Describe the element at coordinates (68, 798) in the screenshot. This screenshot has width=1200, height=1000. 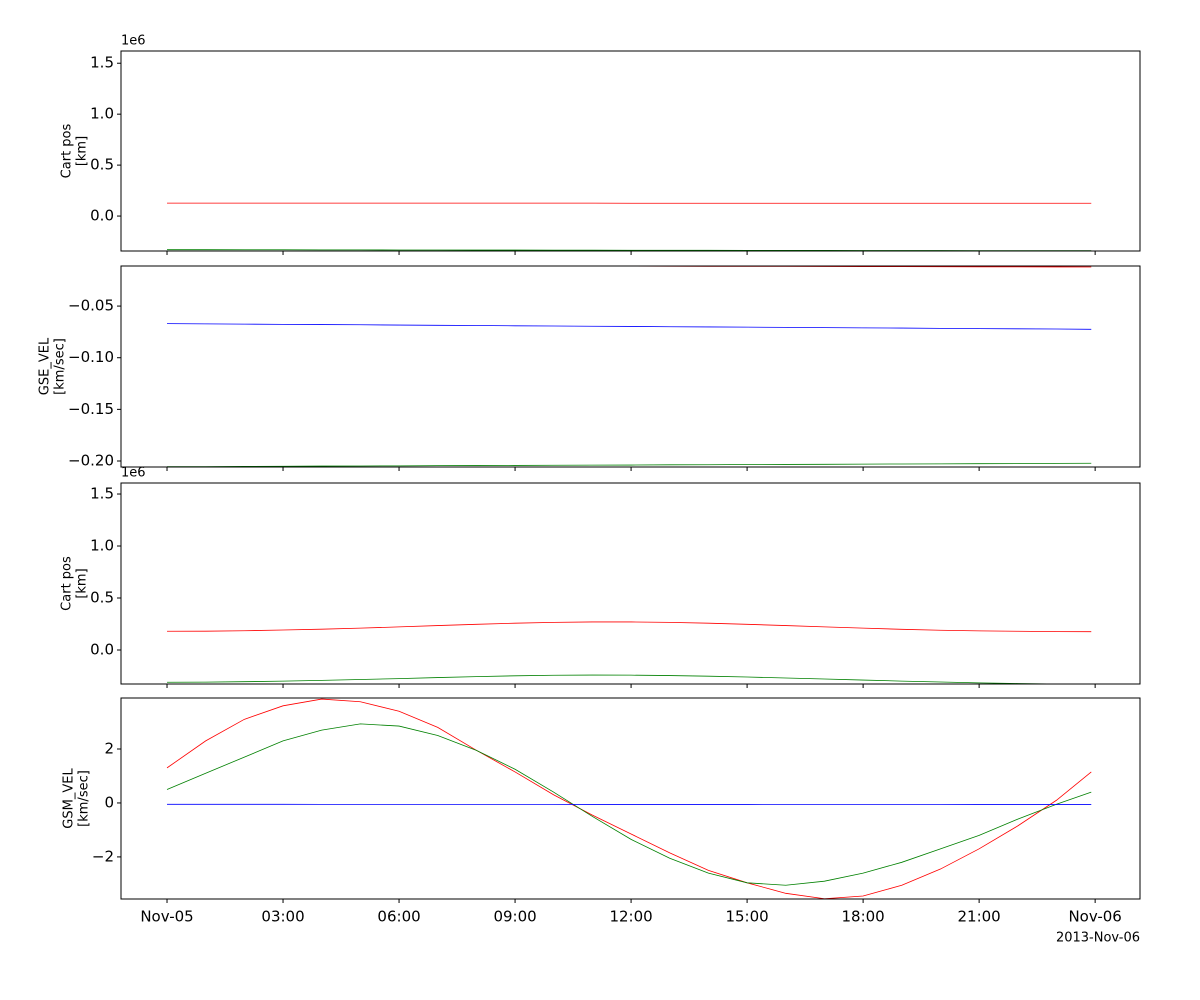
I see `y-axis-label: GSM_VEL` at that location.